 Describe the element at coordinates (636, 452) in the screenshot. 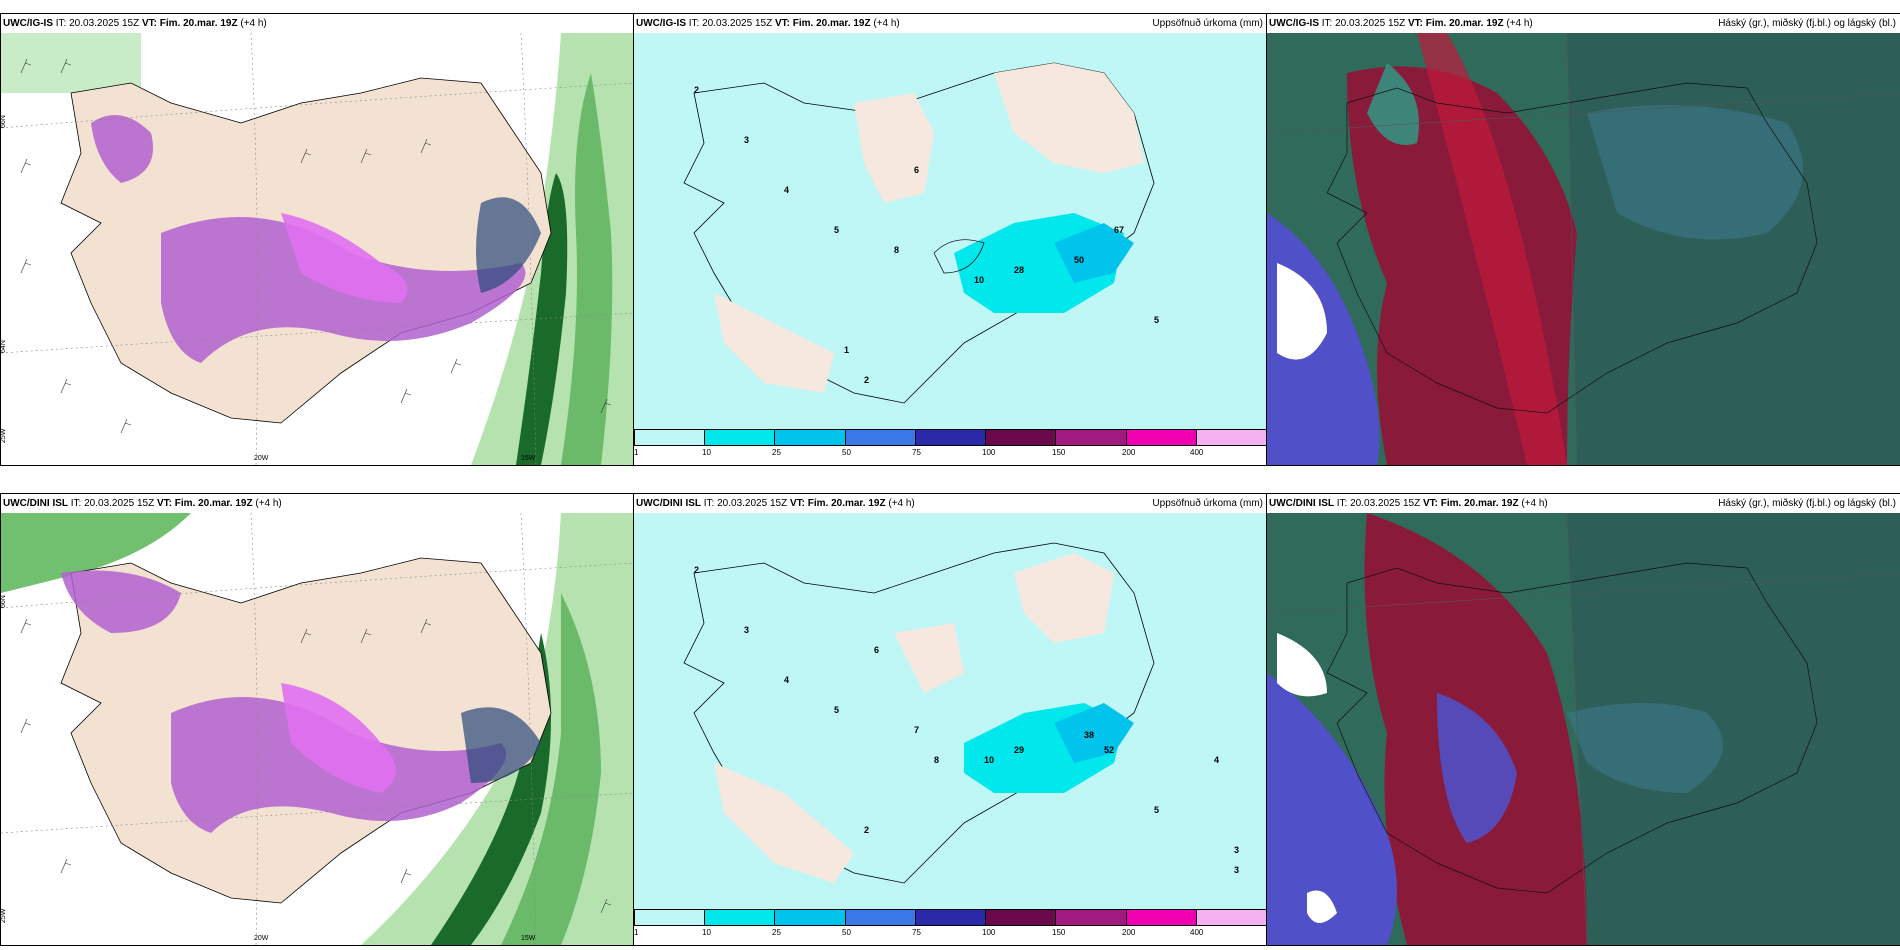

I see `colorbar-label: 1` at that location.